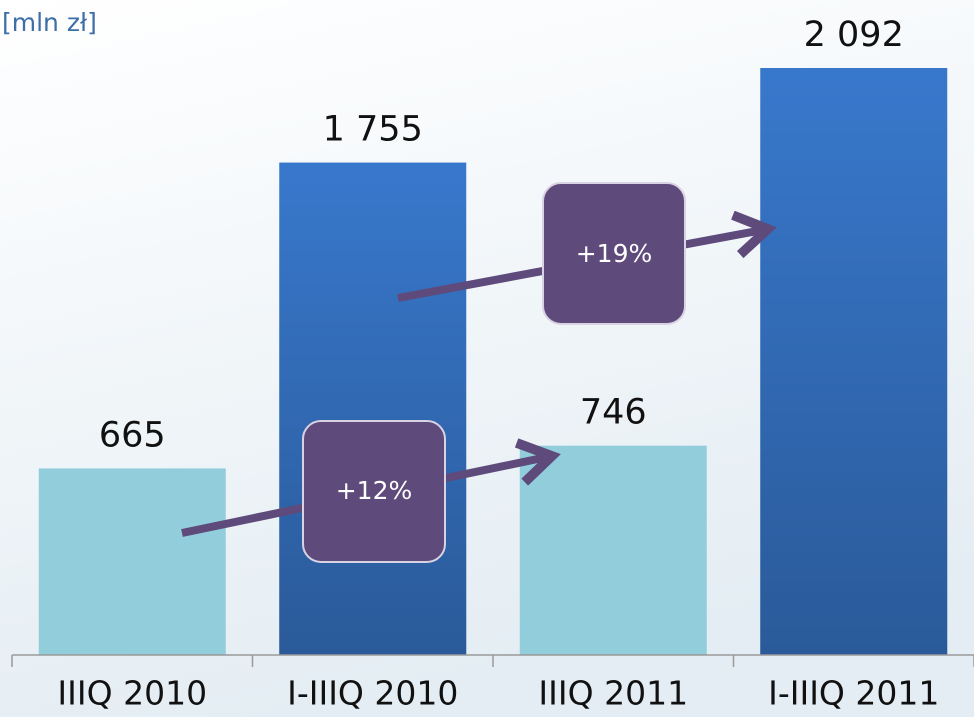  I want to click on value-label: 1 755, so click(373, 130).